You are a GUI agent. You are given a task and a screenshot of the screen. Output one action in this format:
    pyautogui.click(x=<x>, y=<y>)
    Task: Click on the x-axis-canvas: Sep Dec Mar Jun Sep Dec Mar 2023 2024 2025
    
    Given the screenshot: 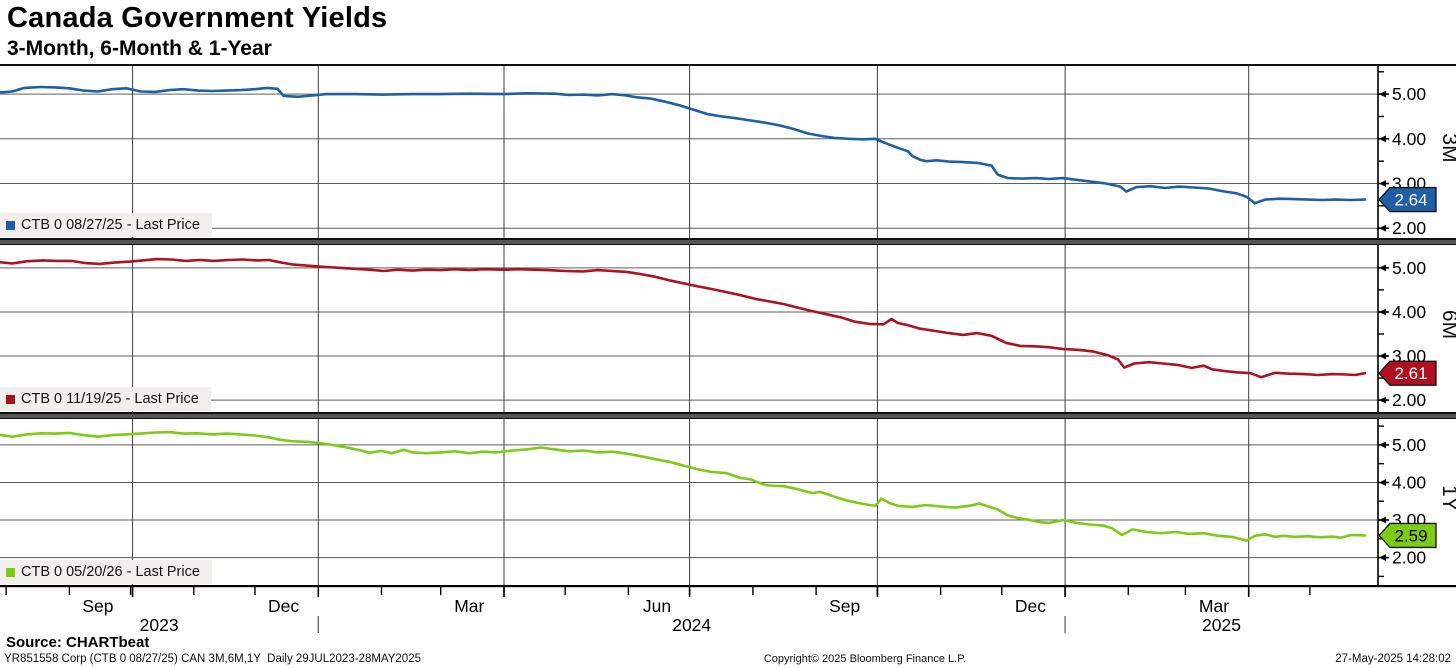 What is the action you would take?
    pyautogui.click(x=728, y=610)
    